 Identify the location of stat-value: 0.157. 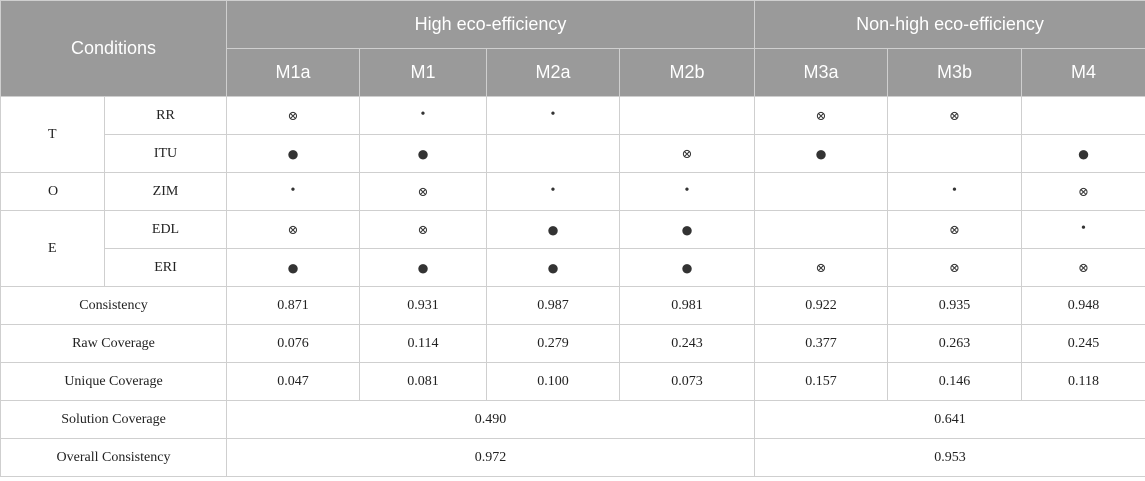
(821, 381).